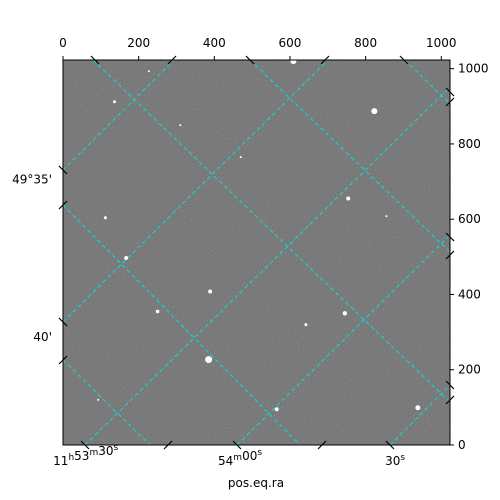  Describe the element at coordinates (395, 460) in the screenshot. I see `ra-tick-label-2: 30s` at that location.